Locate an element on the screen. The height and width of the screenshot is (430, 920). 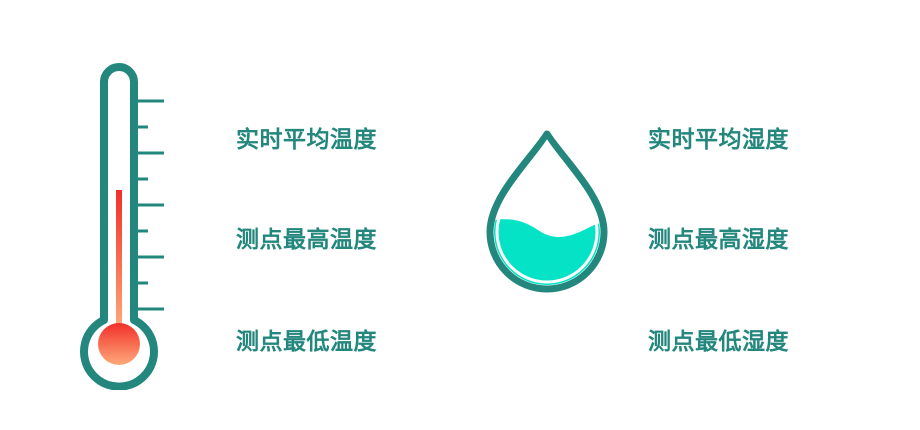
water-drop-icon is located at coordinates (547, 211).